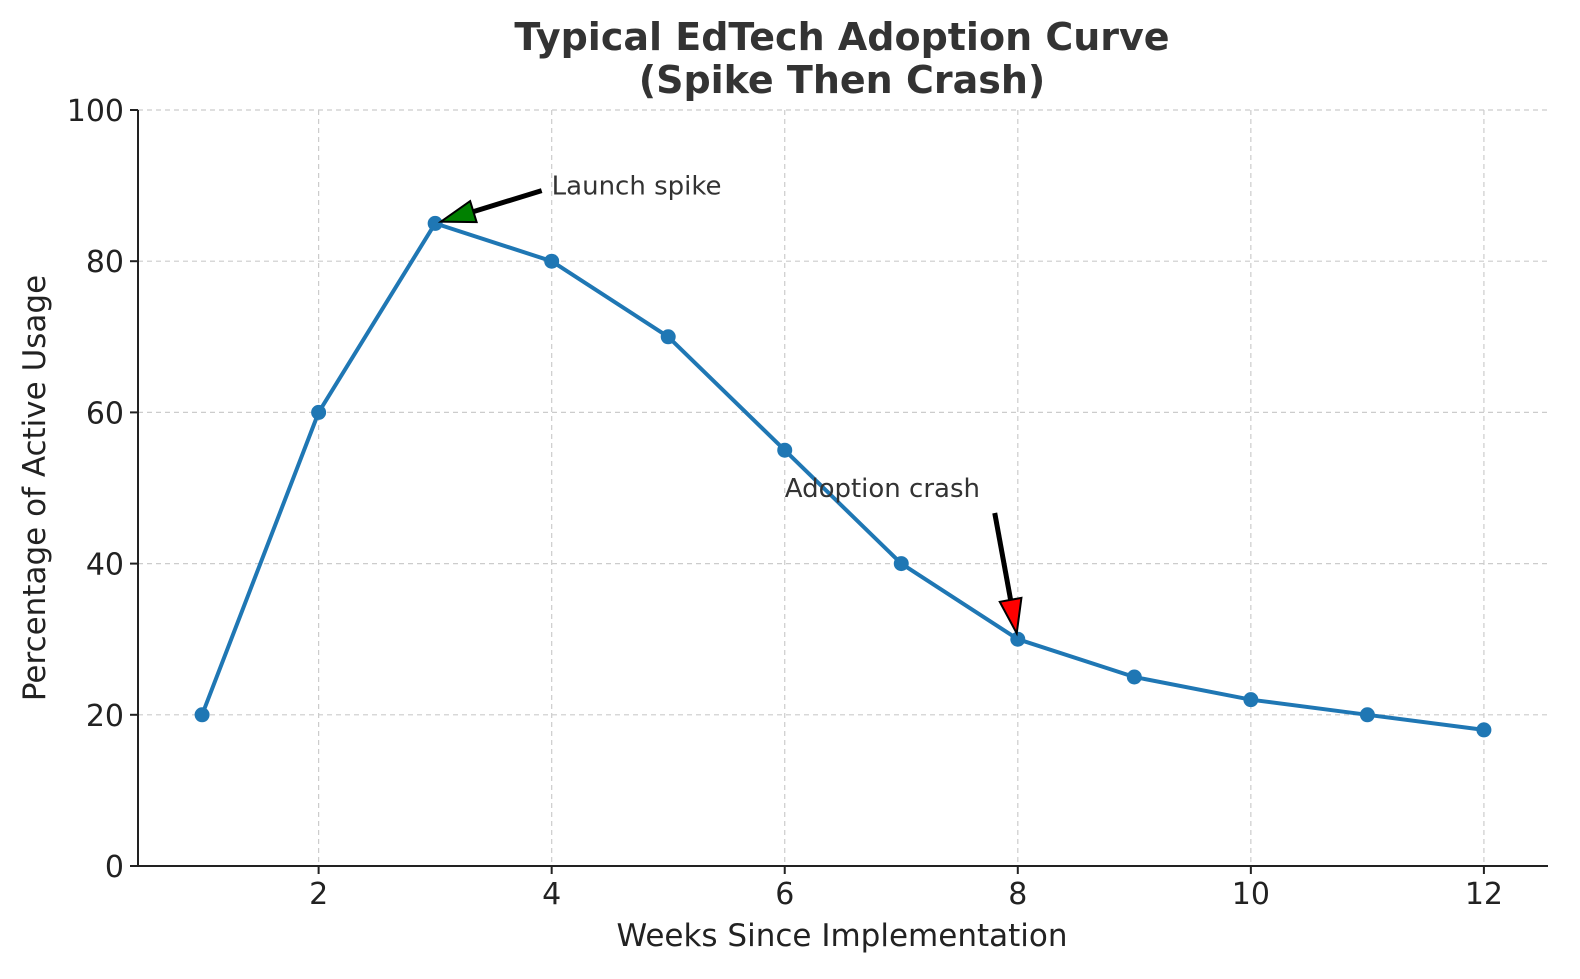 The height and width of the screenshot is (979, 1580). I want to click on y-tick-label: 20, so click(105, 716).